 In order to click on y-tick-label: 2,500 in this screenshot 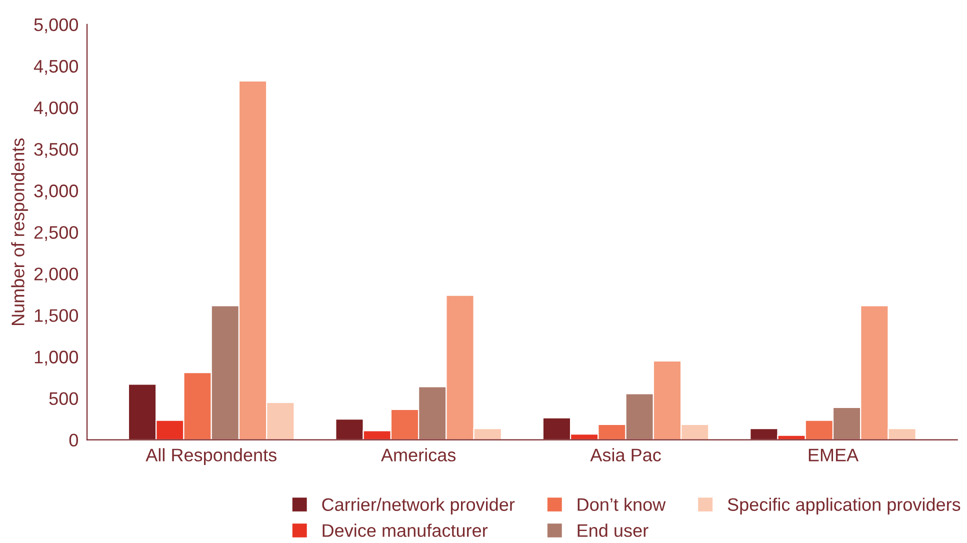, I will do `click(56, 233)`.